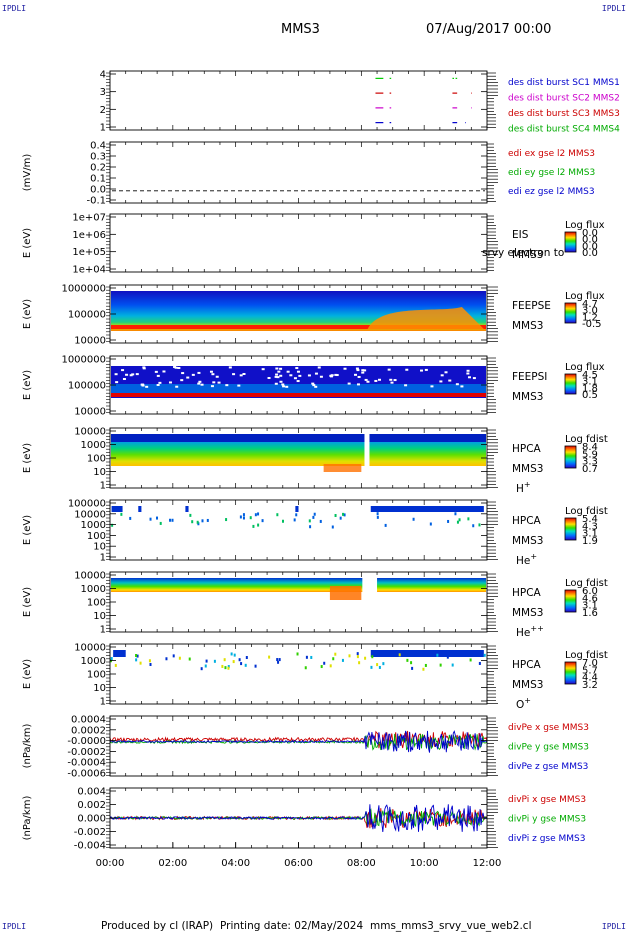 This screenshot has height=934, width=630. Describe the element at coordinates (590, 311) in the screenshot. I see `colorbar-tick-label: 3.0` at that location.